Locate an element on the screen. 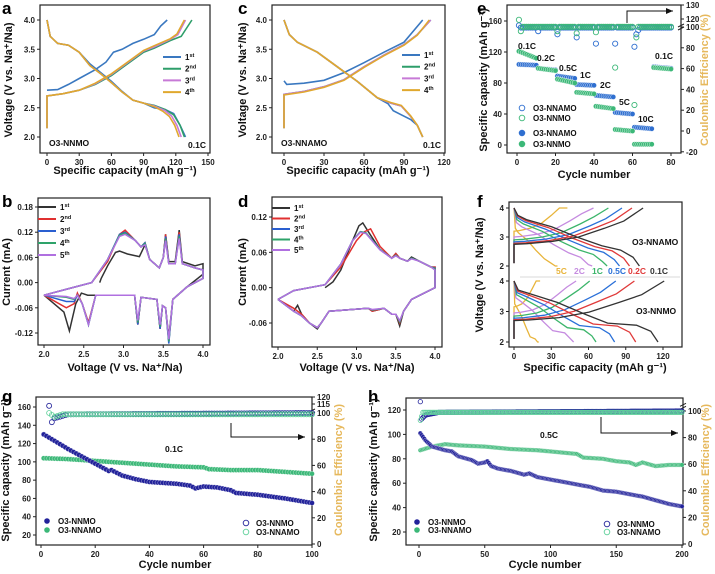 This screenshot has width=715, height=574. legend-number: 1 is located at coordinates (62, 207).